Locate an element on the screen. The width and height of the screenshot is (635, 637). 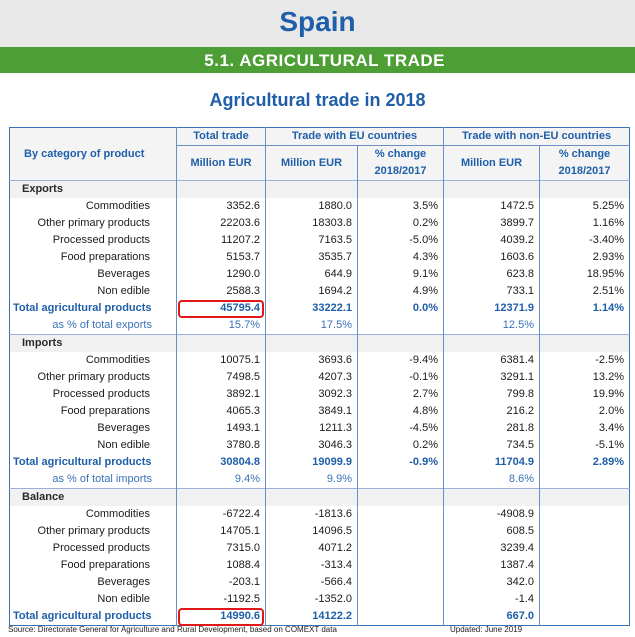
total-share-value: 9.4% is located at coordinates (221, 480).